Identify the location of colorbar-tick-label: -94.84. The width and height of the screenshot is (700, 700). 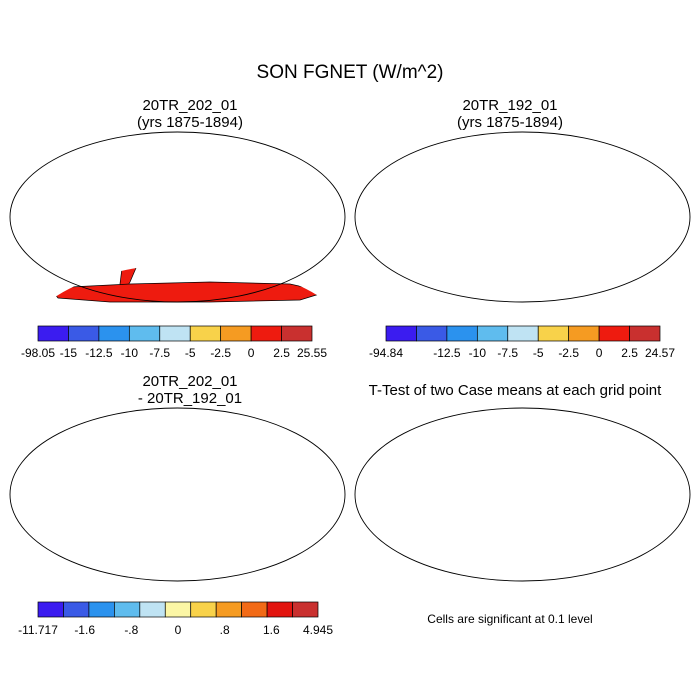
(386, 353).